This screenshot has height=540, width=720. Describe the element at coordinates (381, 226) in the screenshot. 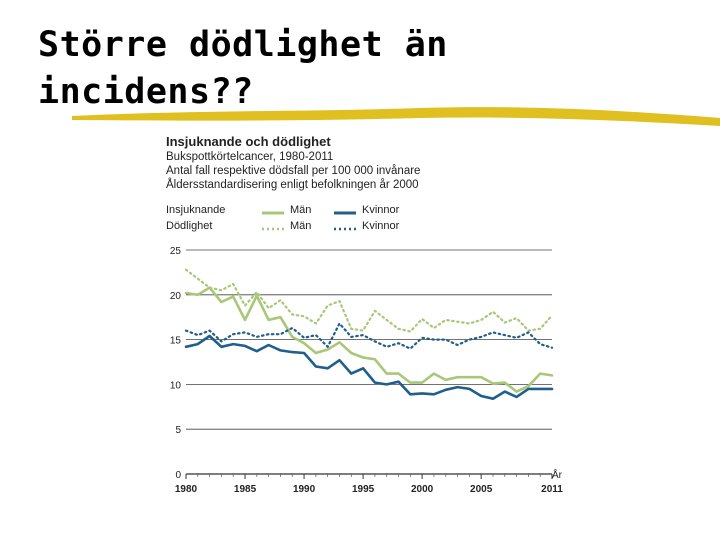

I see `legend-mortality-women: Kvinnor` at that location.